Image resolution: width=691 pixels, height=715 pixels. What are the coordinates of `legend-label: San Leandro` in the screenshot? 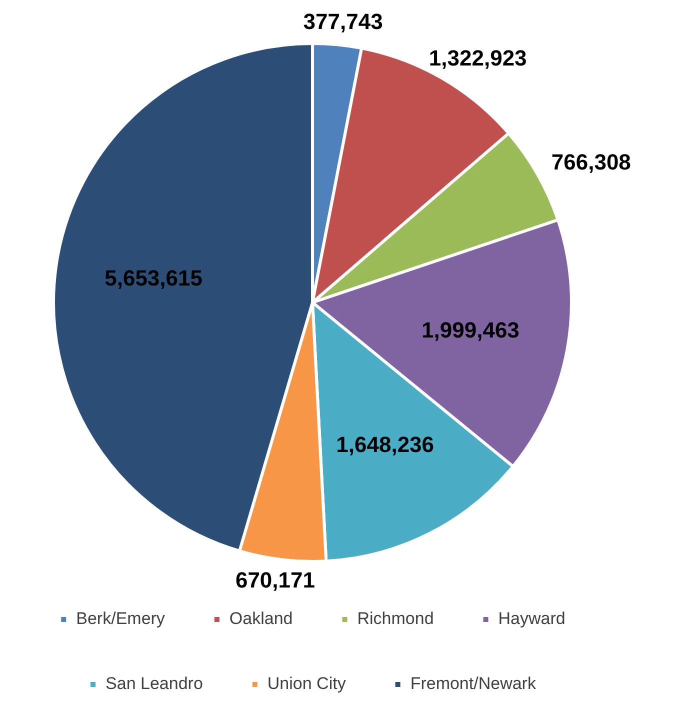 It's located at (154, 684).